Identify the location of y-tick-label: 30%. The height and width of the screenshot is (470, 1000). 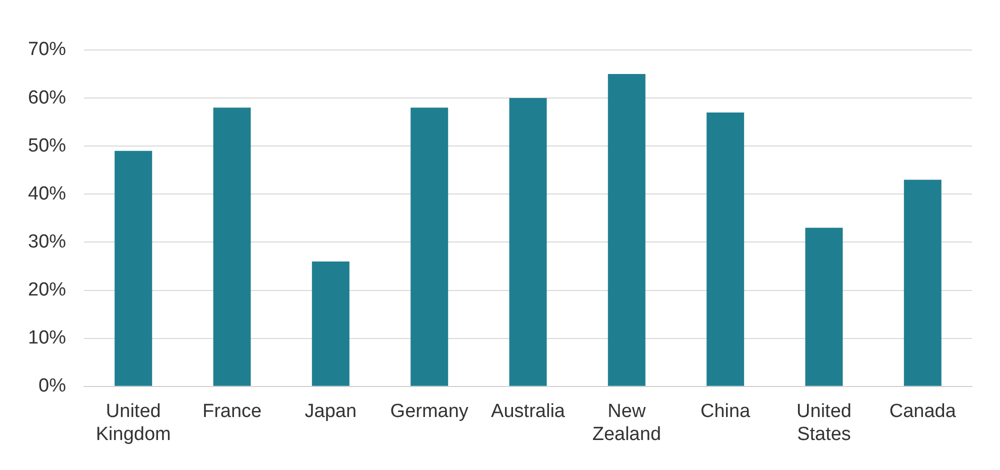
(47, 241).